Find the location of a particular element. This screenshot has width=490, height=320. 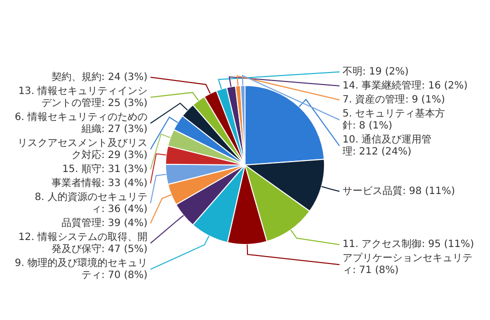

slice-label: 8. 人的資源のセキュリティ: 36 (4%) is located at coordinates (91, 202).